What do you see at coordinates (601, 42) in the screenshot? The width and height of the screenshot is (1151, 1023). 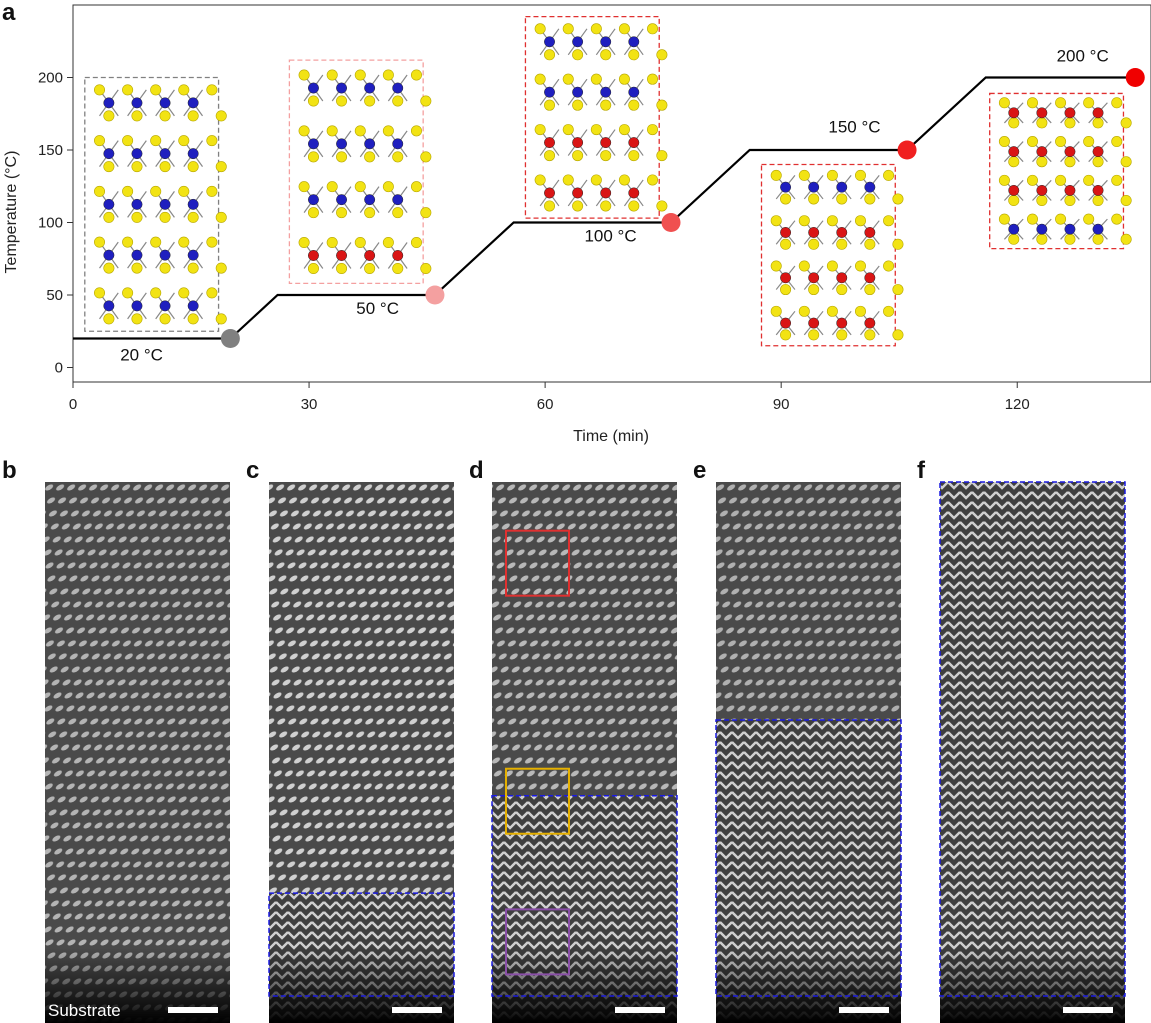 I see `trigonal-layer` at bounding box center [601, 42].